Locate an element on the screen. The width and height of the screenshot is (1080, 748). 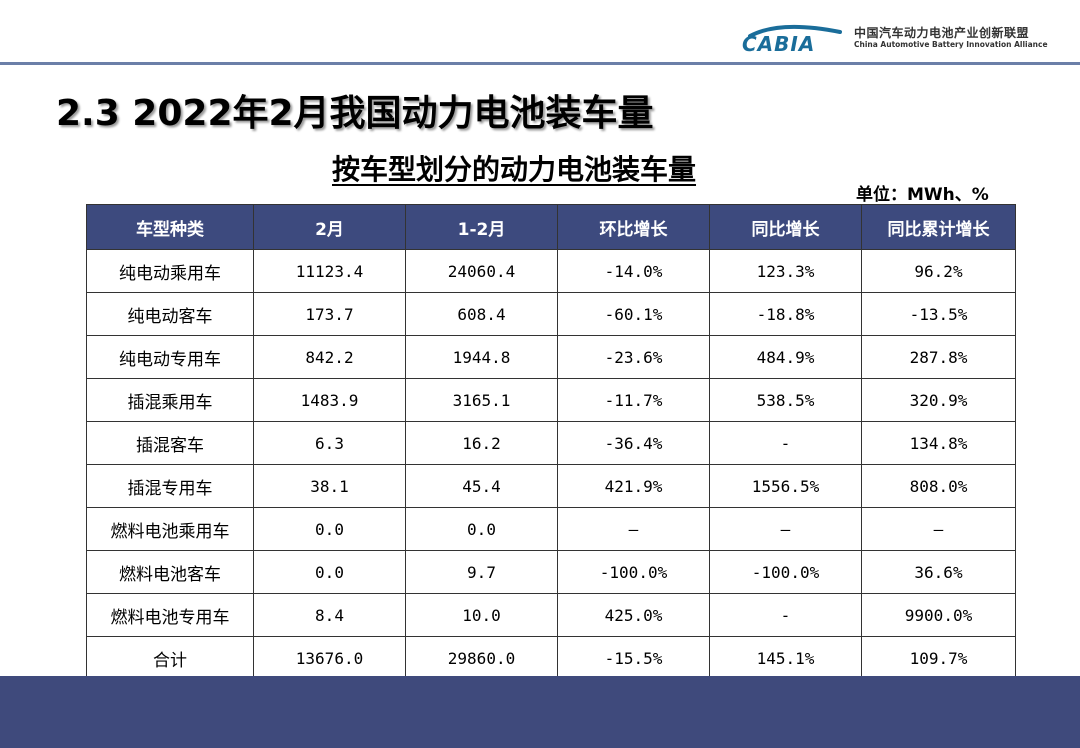
table-row: 纯电动客车 173.7 608.4 -60.1% -18.8% -13.5% is located at coordinates (551, 314).